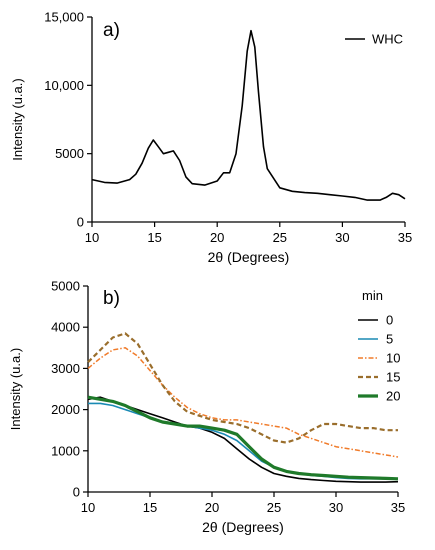  What do you see at coordinates (64, 17) in the screenshot?
I see `y-tick-label: 15,000` at bounding box center [64, 17].